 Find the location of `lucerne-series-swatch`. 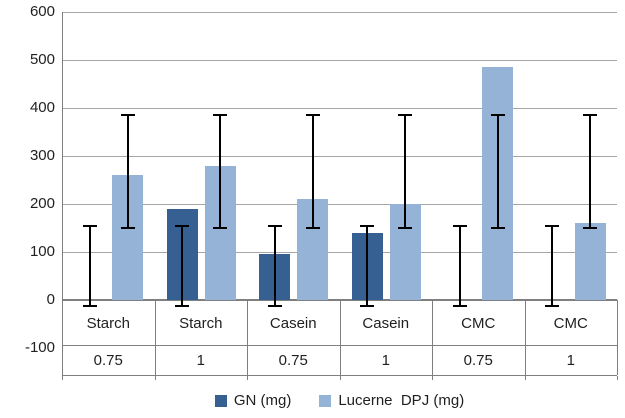

lucerne-series-swatch is located at coordinates (325, 400).